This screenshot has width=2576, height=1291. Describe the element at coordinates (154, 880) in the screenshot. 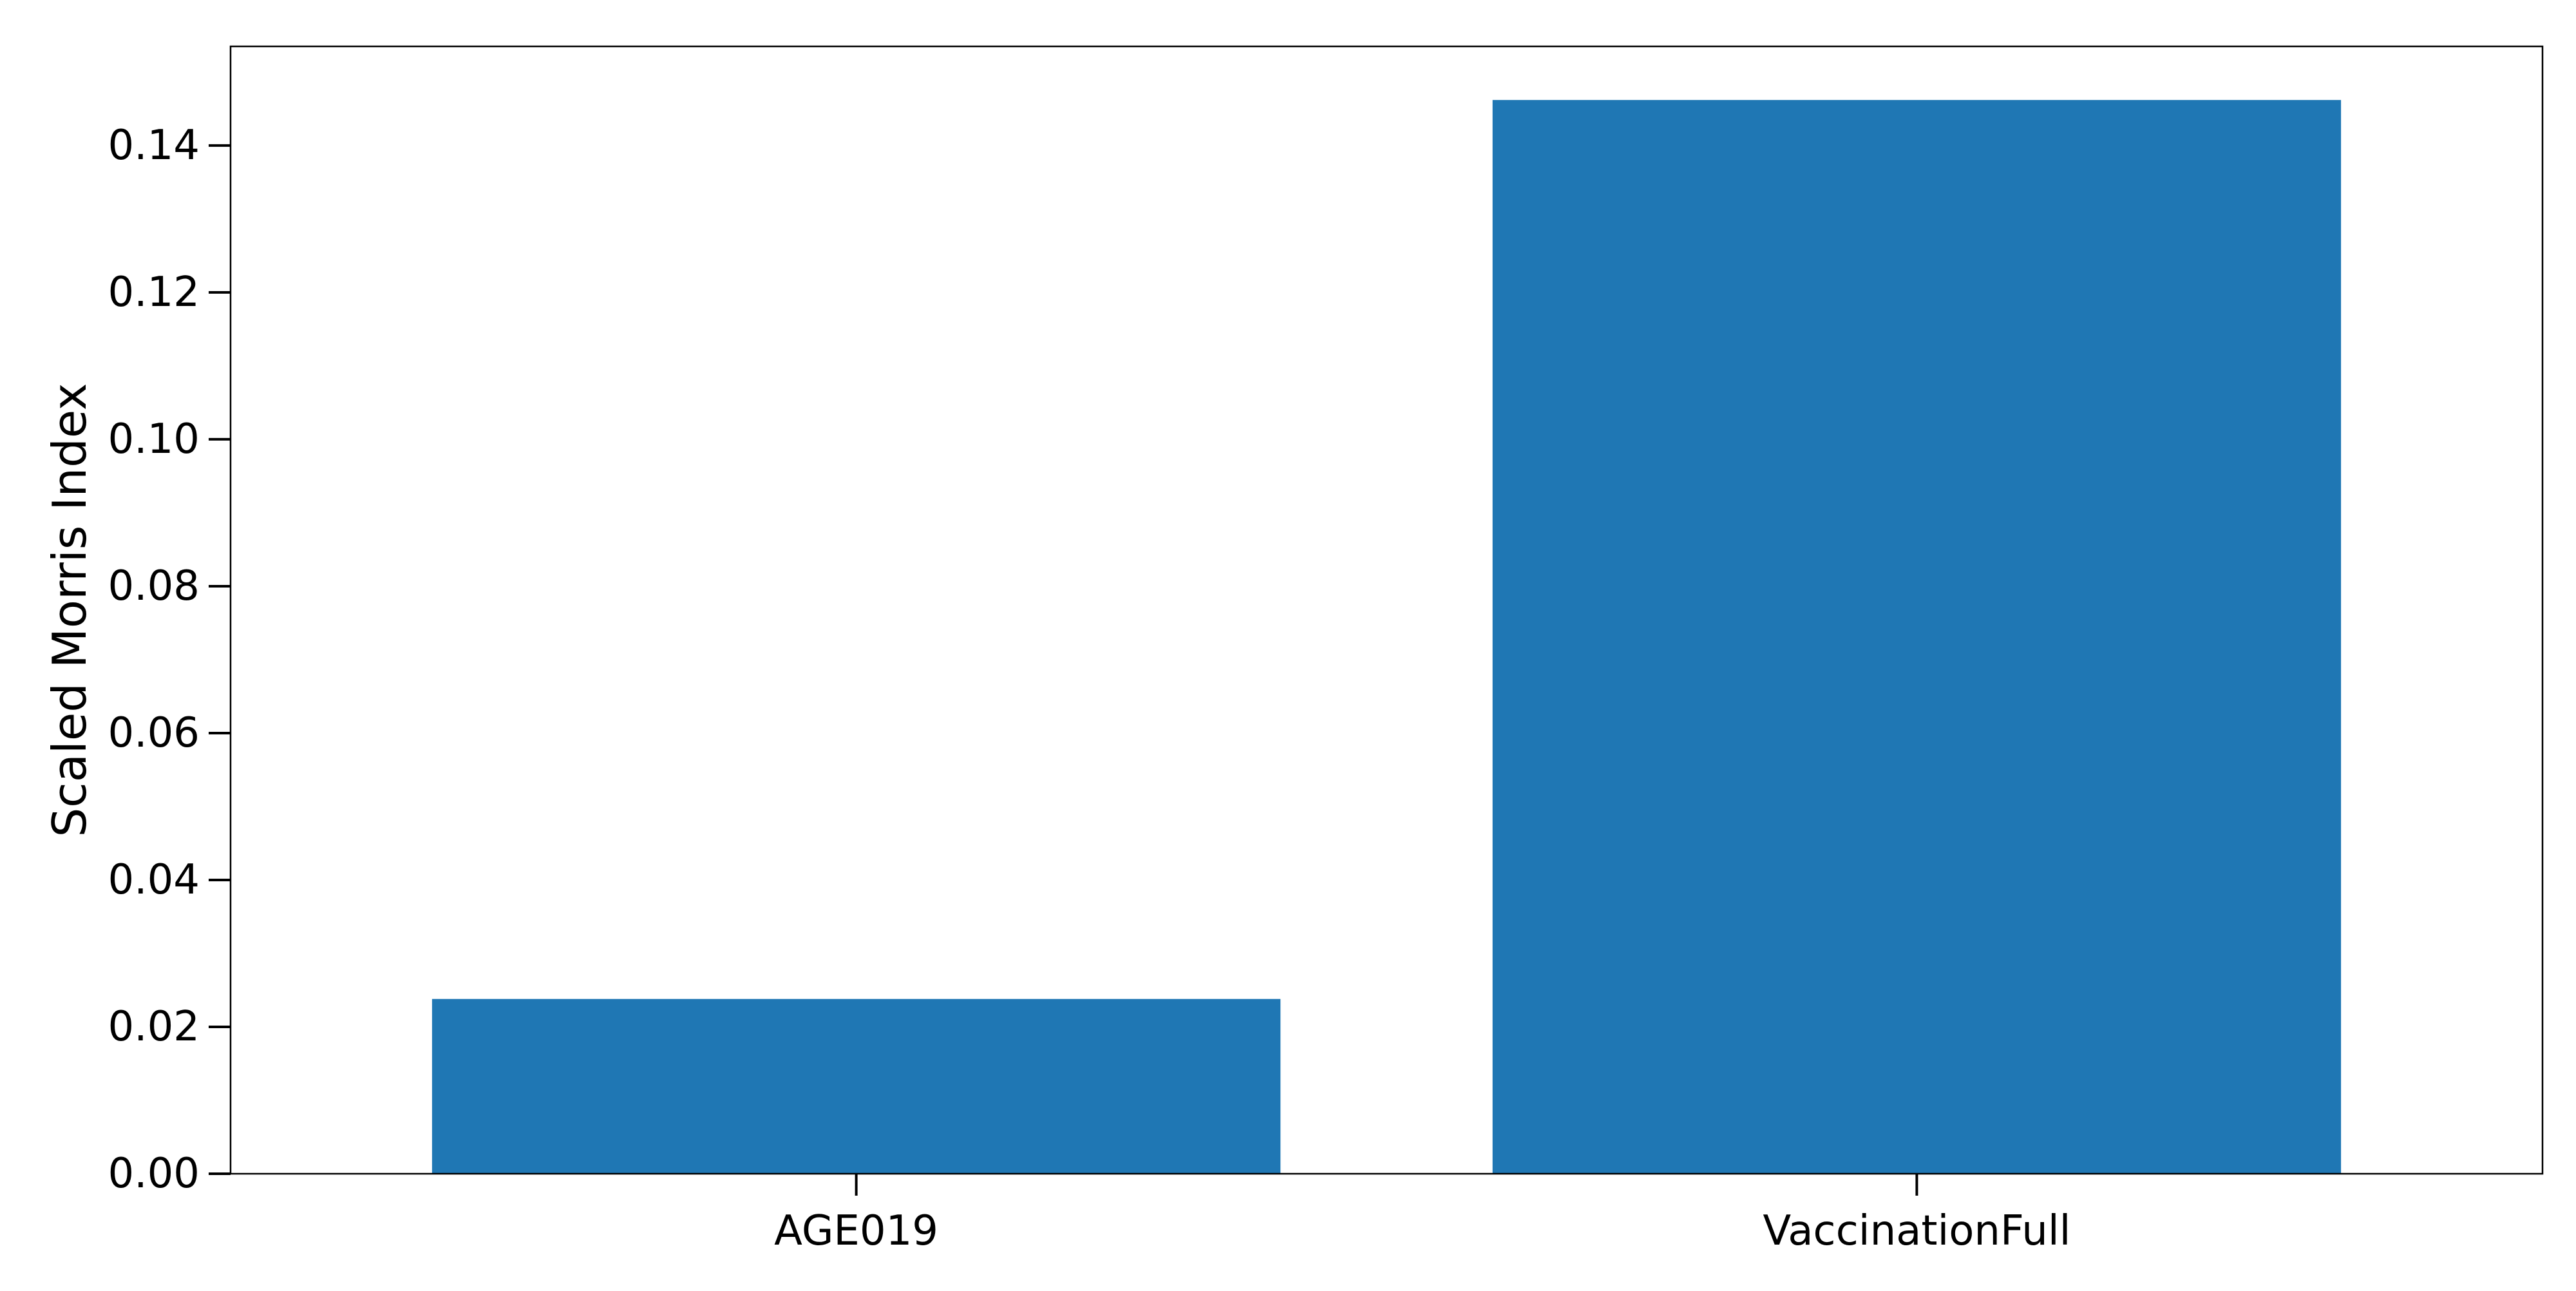

I see `y-tick-label: 0.04` at that location.